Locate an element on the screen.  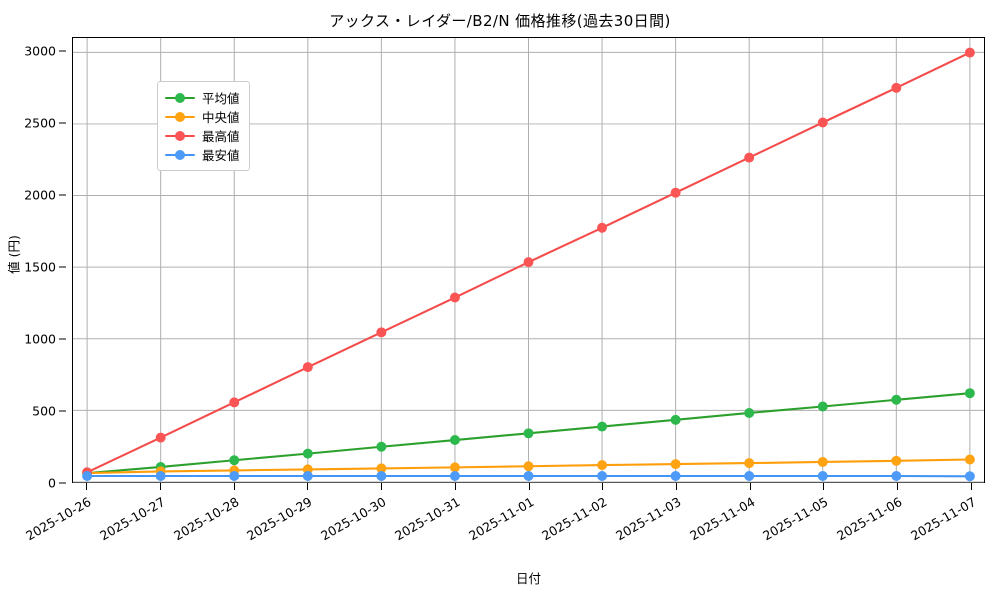
legend-label: 平均値 is located at coordinates (221, 98).